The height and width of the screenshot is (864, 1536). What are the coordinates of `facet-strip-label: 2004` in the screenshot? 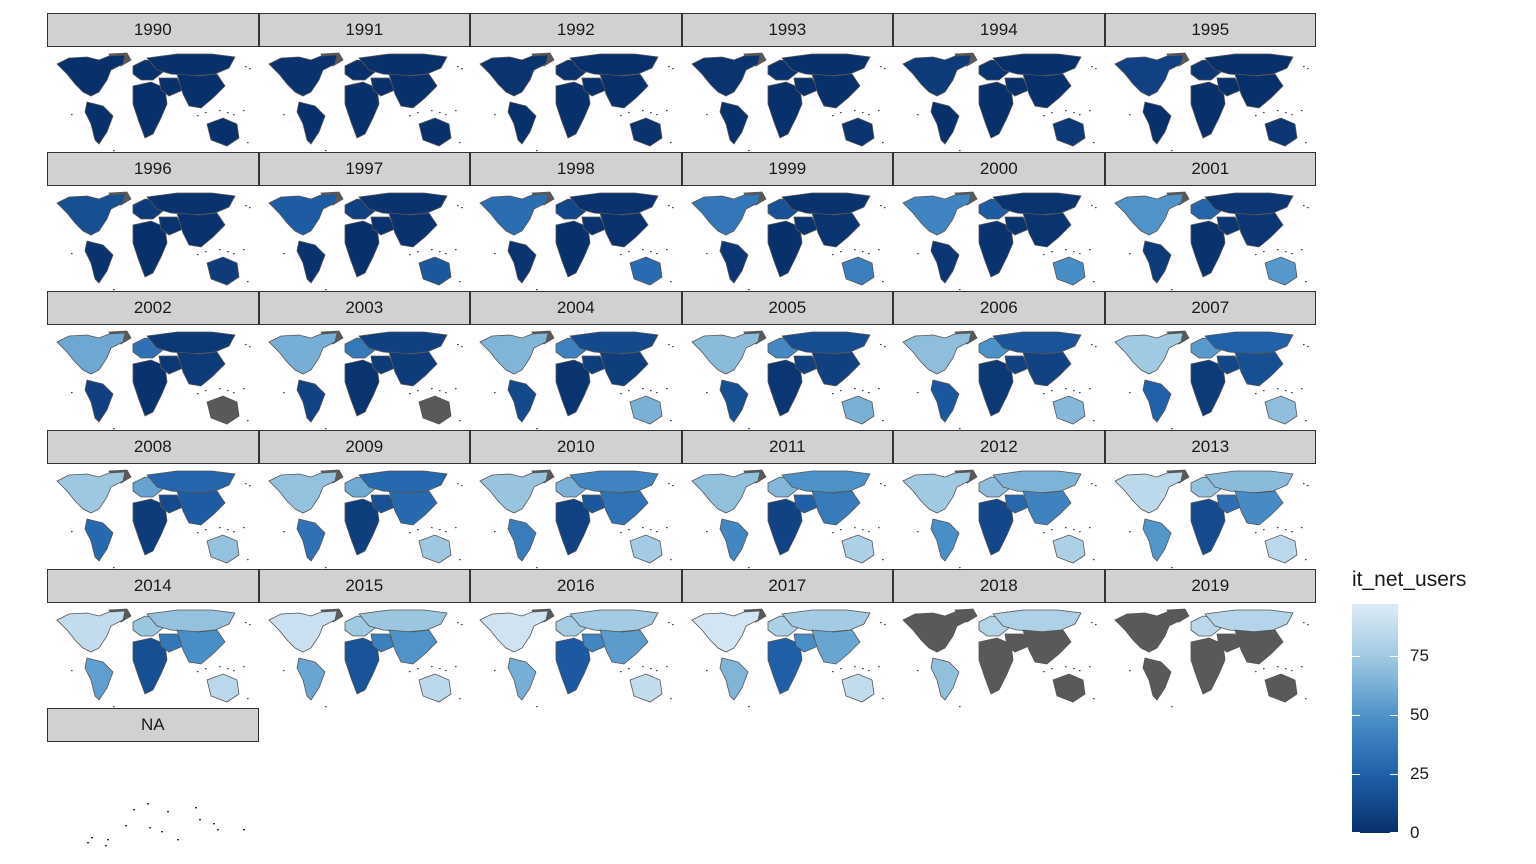 It's located at (576, 308).